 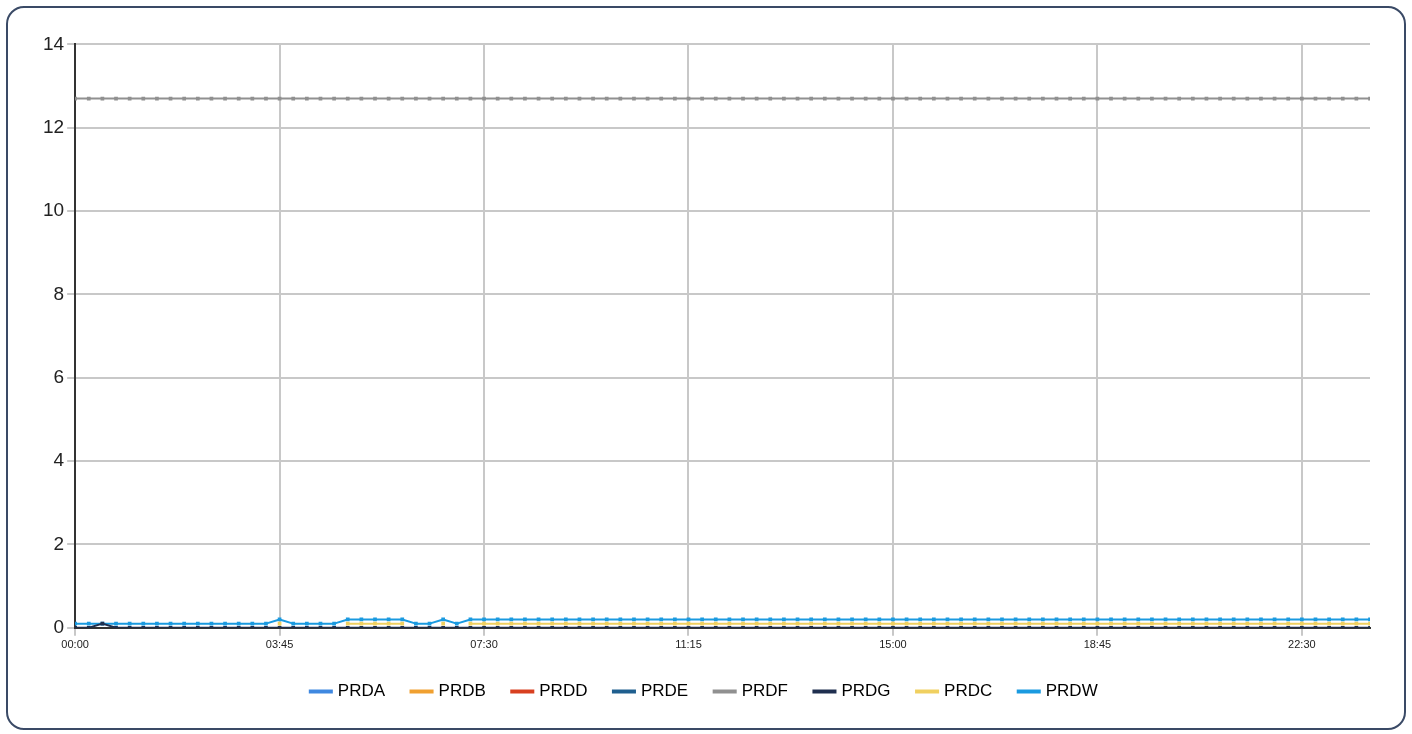 What do you see at coordinates (664, 691) in the screenshot?
I see `legend-label: PRDE` at bounding box center [664, 691].